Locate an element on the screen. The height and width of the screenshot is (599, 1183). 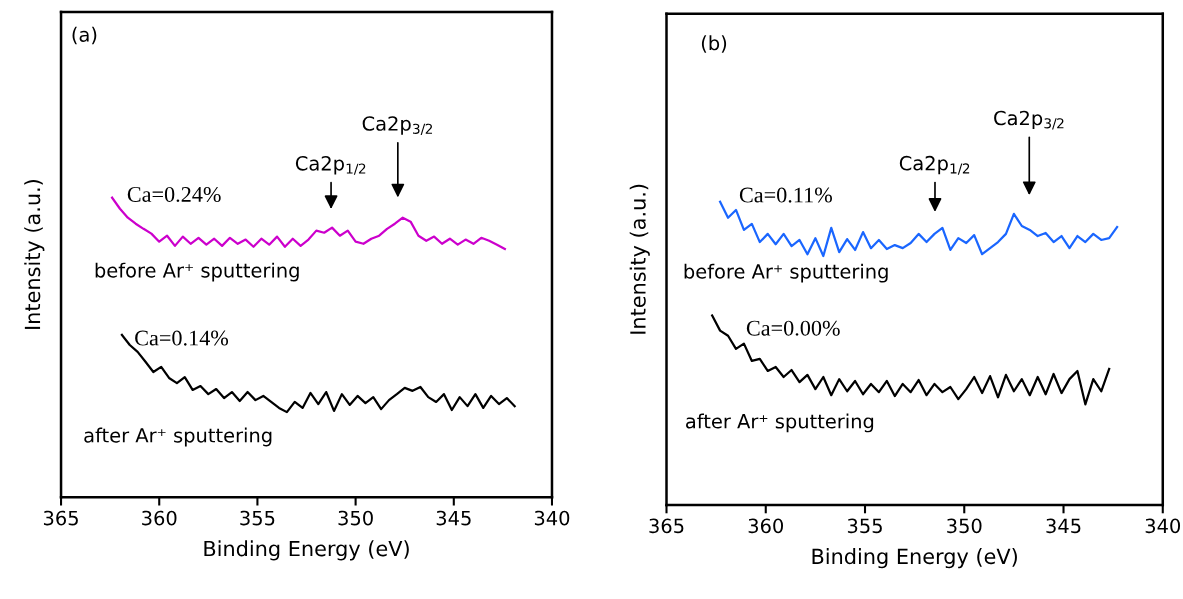
annotation: Ca=0.11% is located at coordinates (785, 195).